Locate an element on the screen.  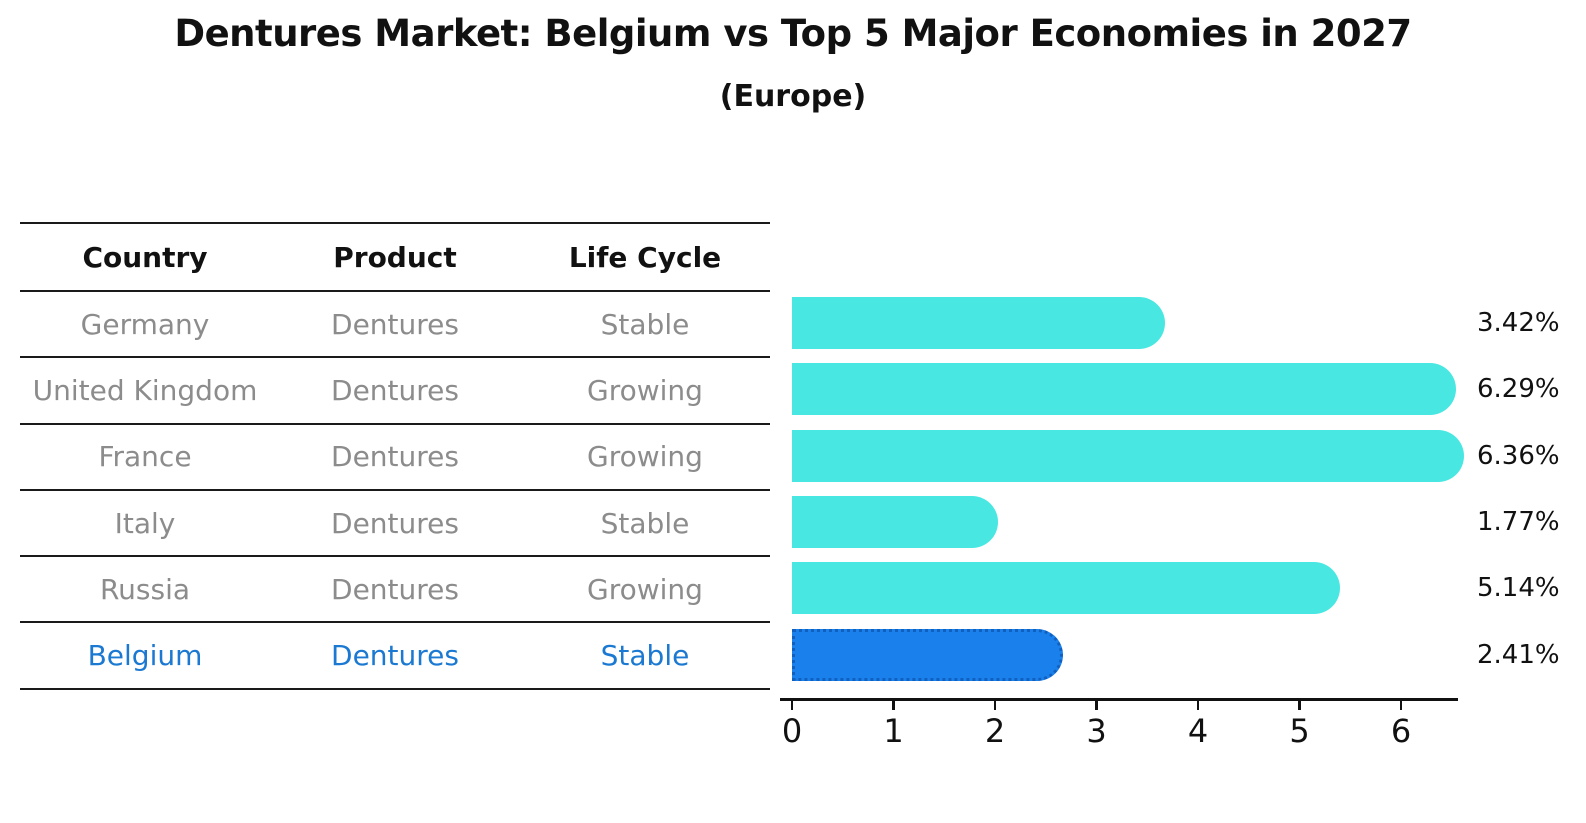
value-label-italy: 1.77% is located at coordinates (1518, 521).